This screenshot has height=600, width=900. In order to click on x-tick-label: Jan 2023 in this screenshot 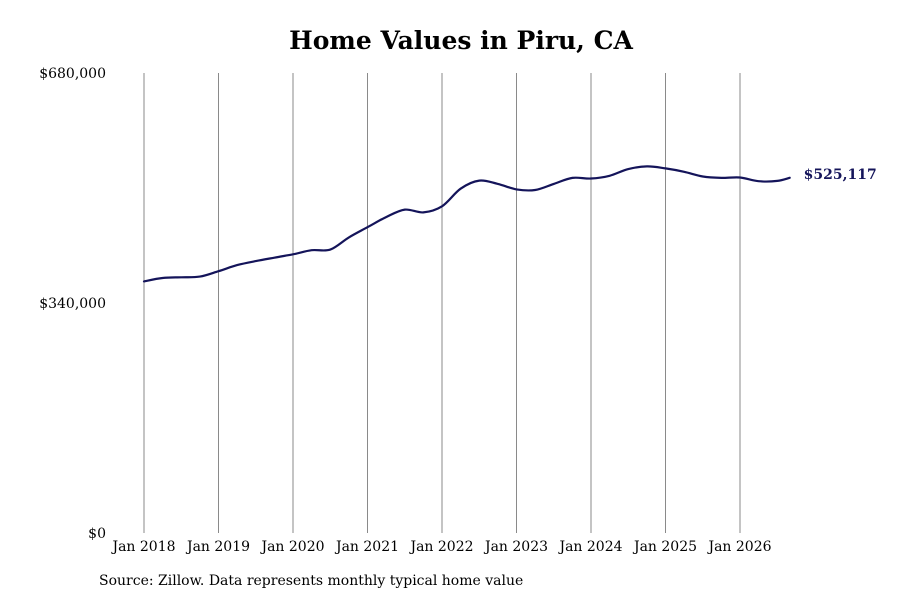, I will do `click(515, 547)`.